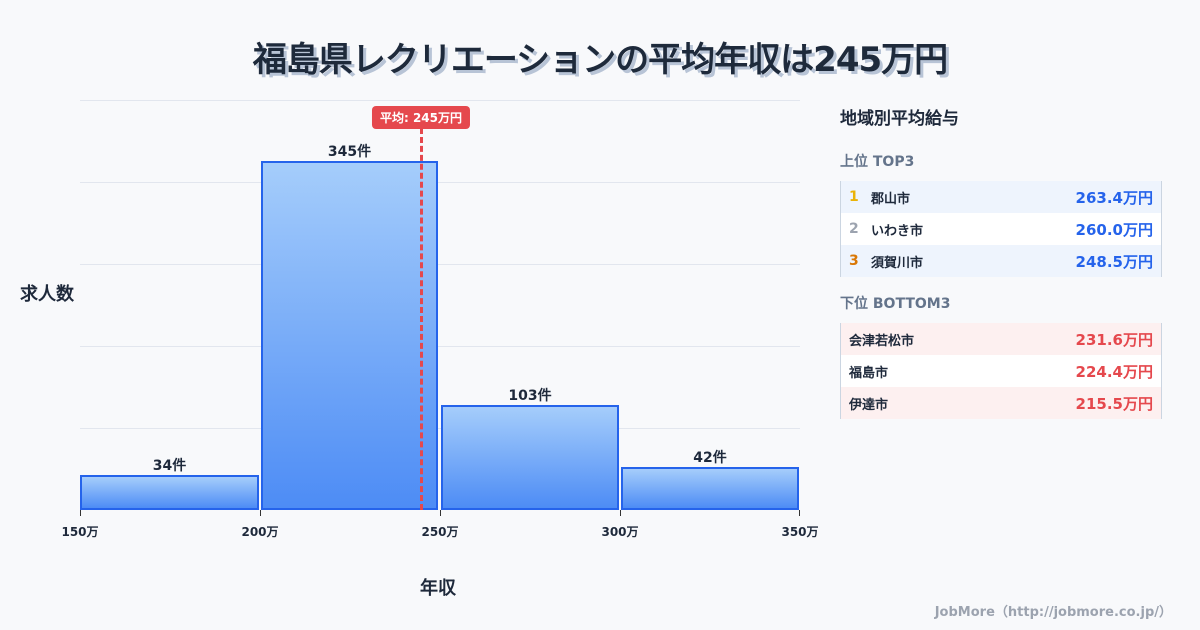 The height and width of the screenshot is (630, 1200). I want to click on salary-value: 263.4万円, so click(1114, 197).